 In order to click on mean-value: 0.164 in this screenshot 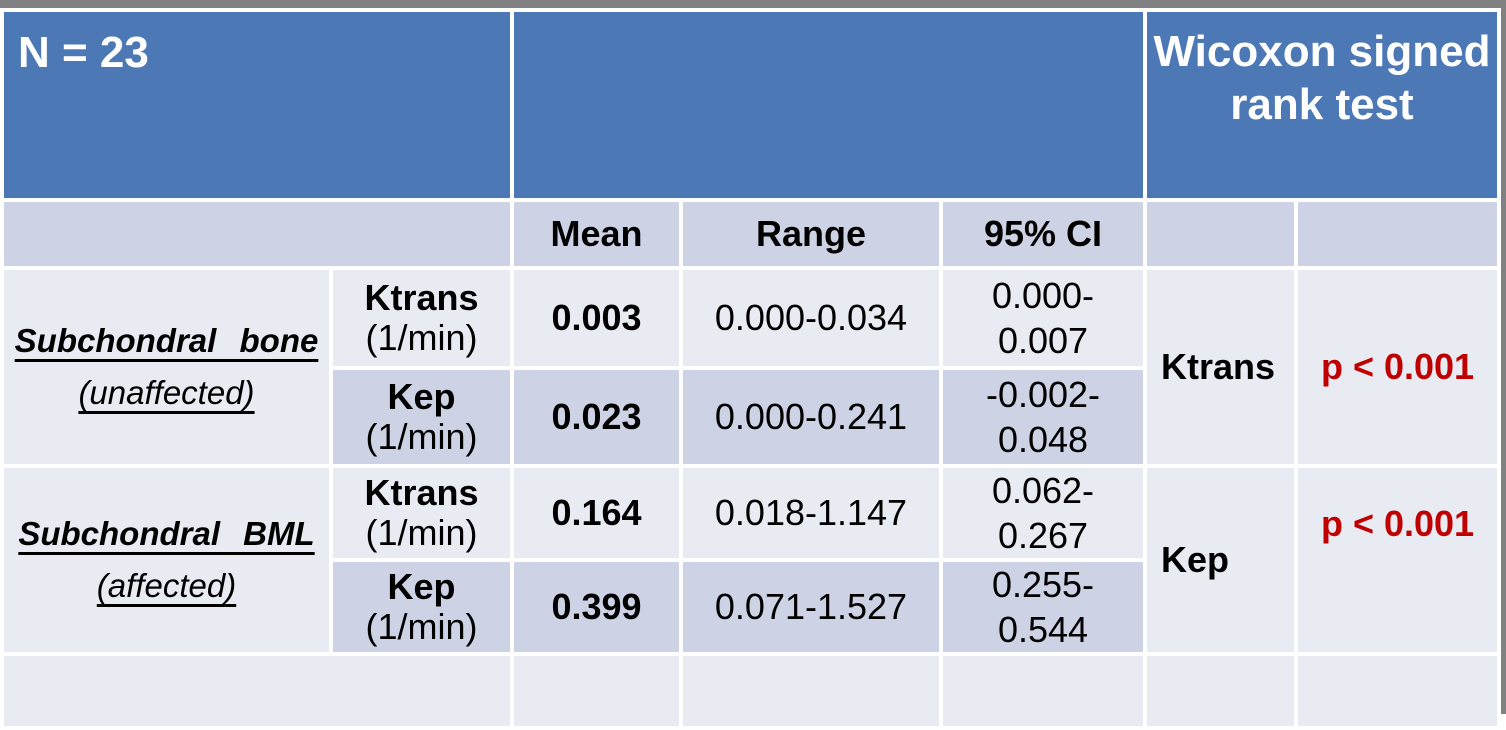, I will do `click(596, 513)`.